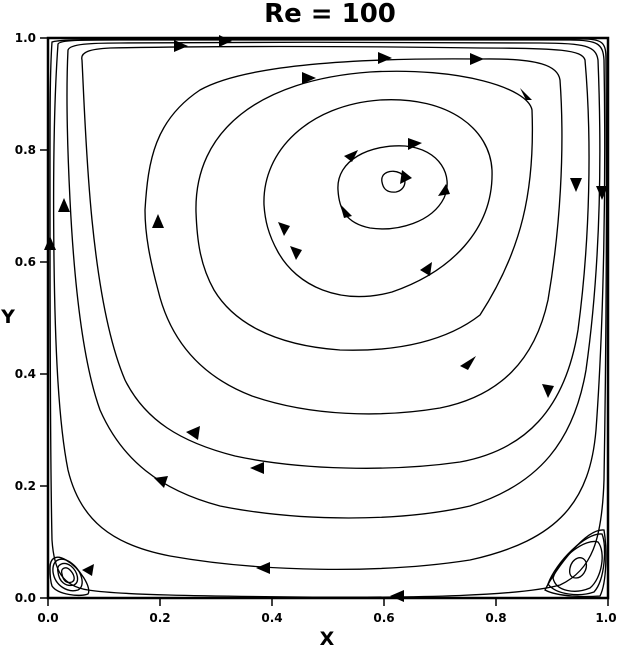  I want to click on y-tick-label: 0.8, so click(25, 150).